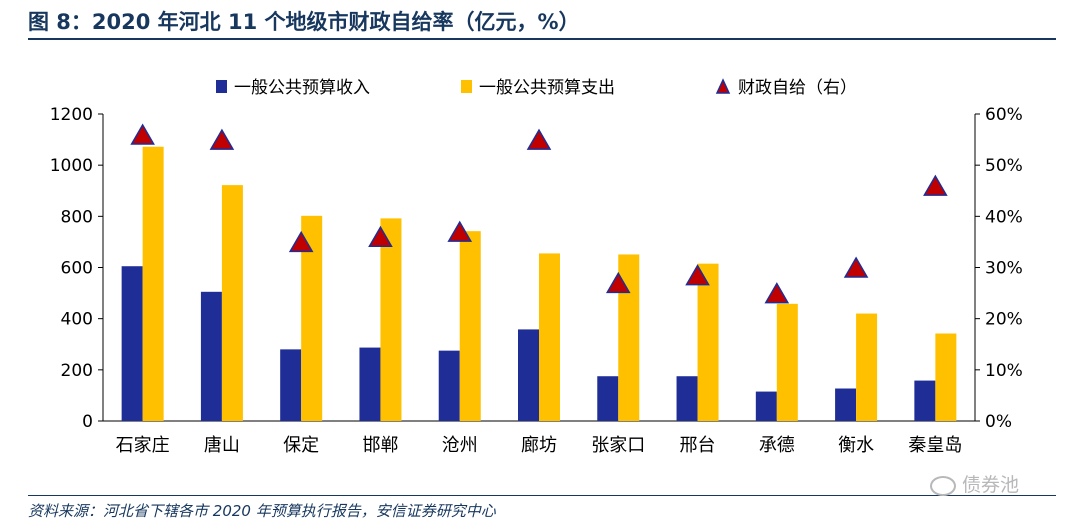 This screenshot has height=529, width=1080. I want to click on x-tick-label: 廊坊, so click(539, 445).